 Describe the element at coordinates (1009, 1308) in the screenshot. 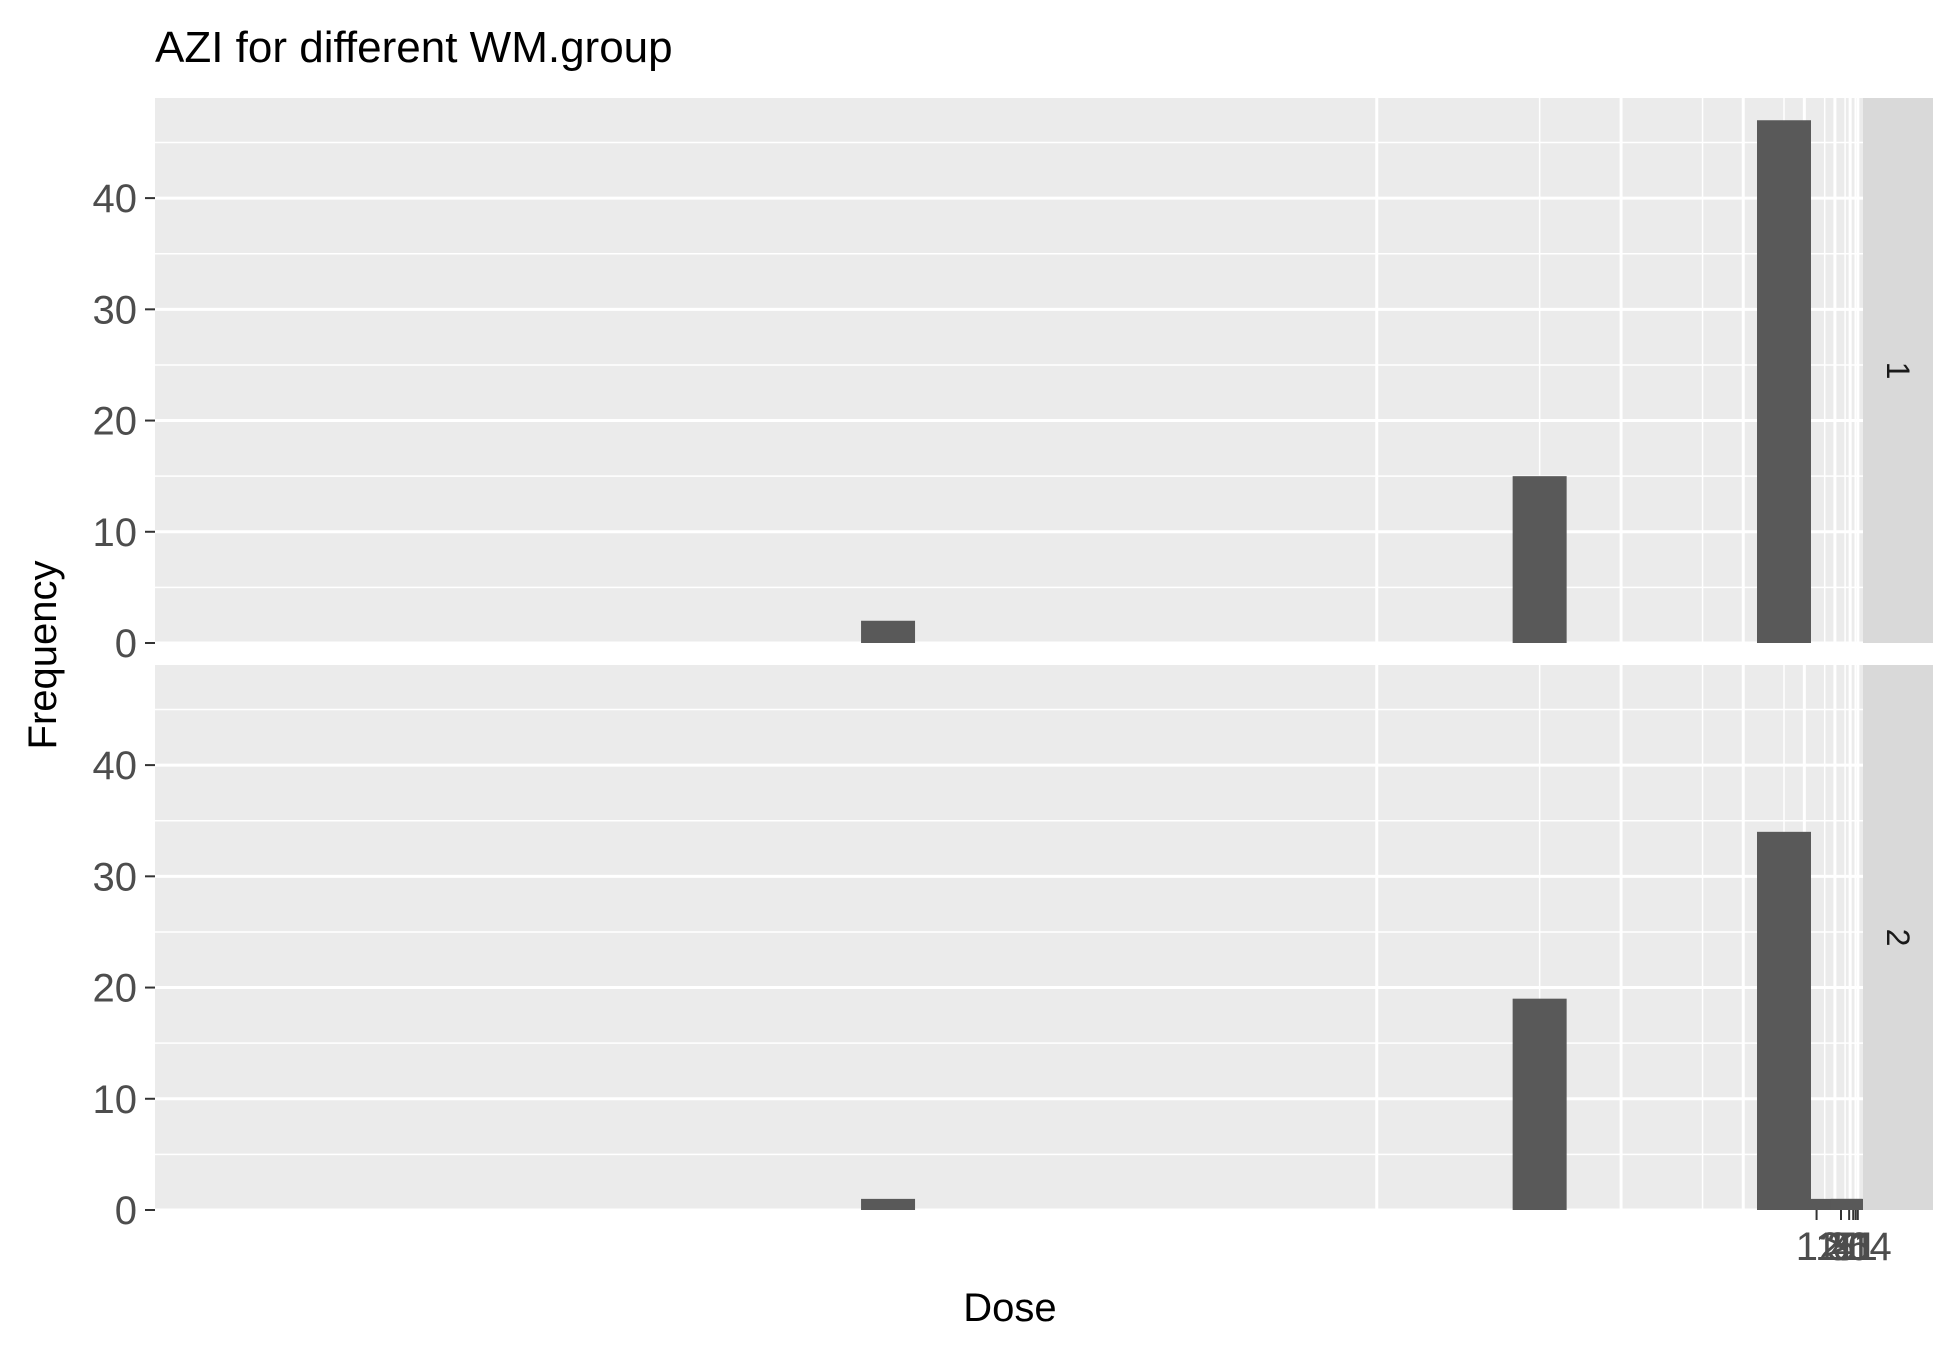

I see `x-axis-title: Dose` at that location.